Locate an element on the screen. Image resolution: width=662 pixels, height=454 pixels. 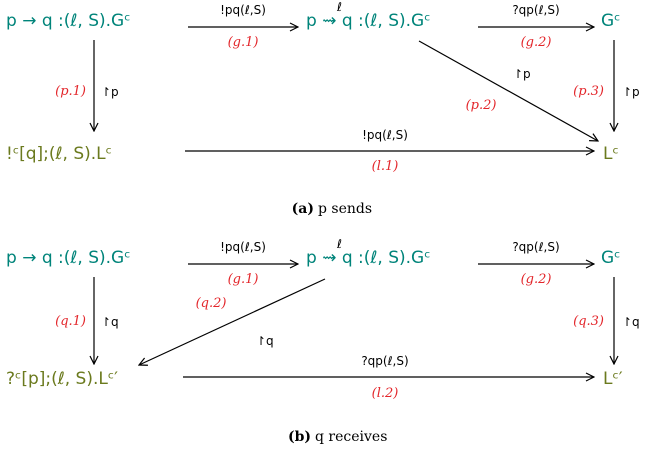
node-b-start: p → q :(ℓ, S).Gᶜ is located at coordinates (68, 258).